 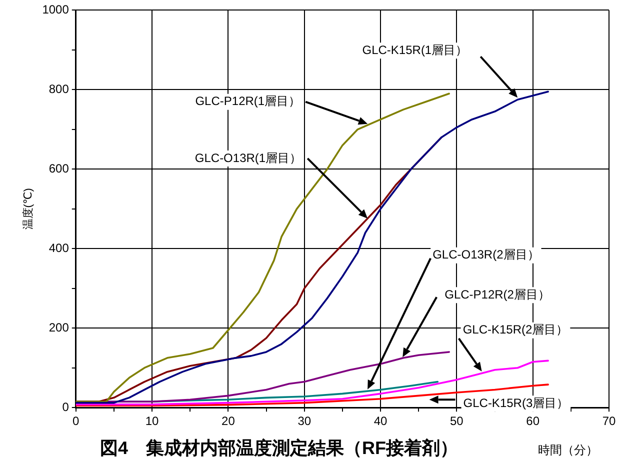 I want to click on annotation: GLC-K15R(1層目）, so click(x=415, y=49).